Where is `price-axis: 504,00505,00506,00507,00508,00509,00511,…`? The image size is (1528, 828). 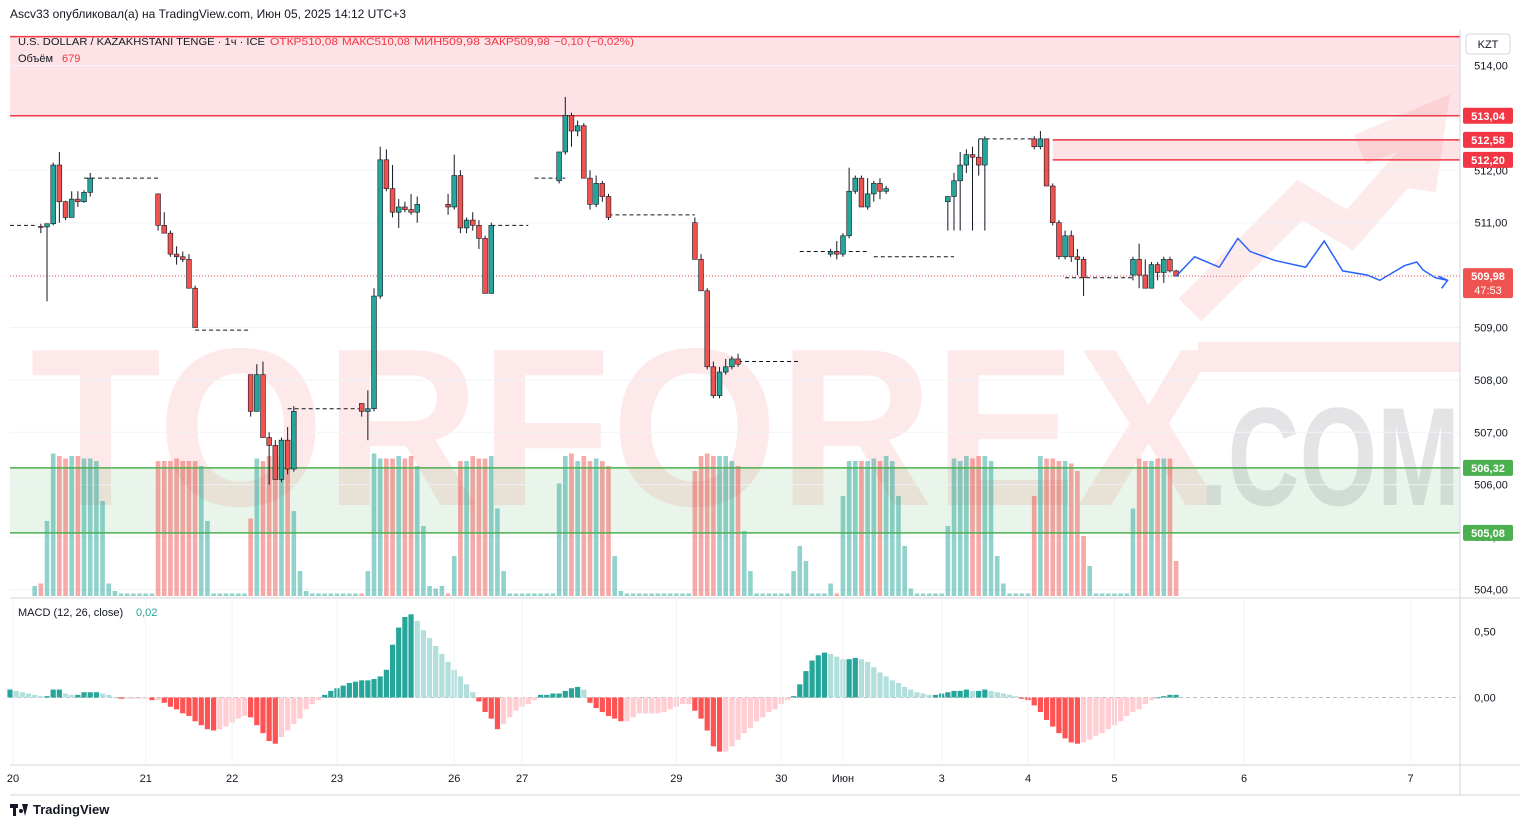
price-axis: 504,00505,00506,00507,00508,00509,00511,… is located at coordinates (1491, 329).